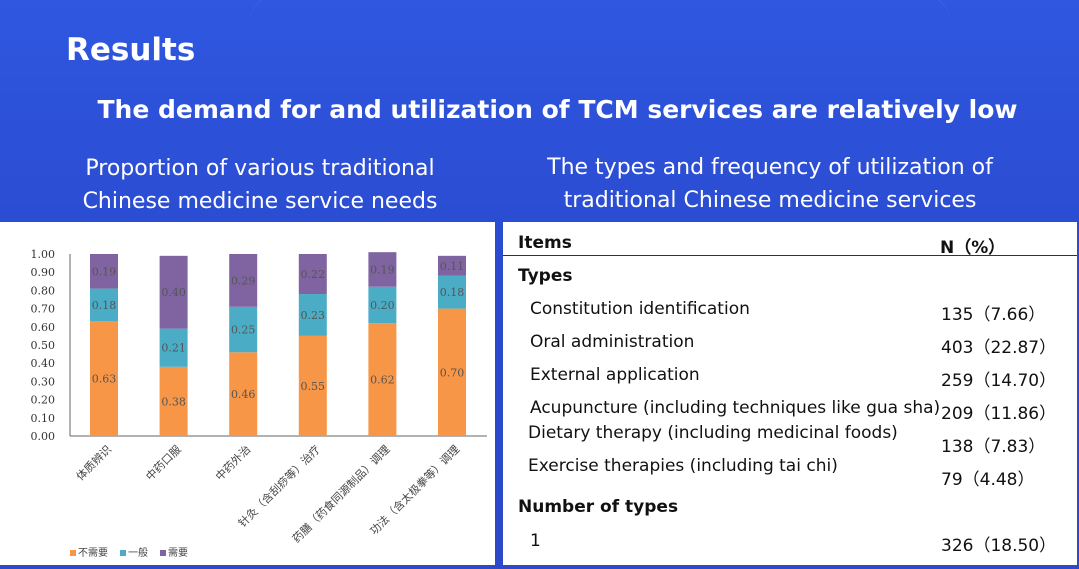 The image size is (1079, 569). What do you see at coordinates (598, 507) in the screenshot?
I see `section-number-of-types: Number of types` at bounding box center [598, 507].